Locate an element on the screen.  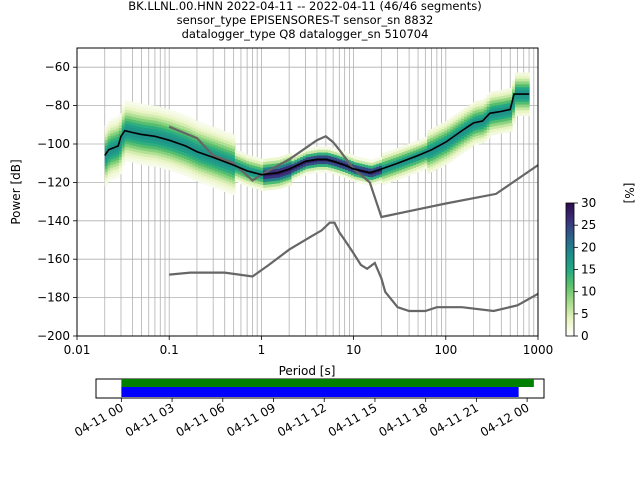
y-axis-ticks: −60−80−100−120−140−160−180−200 is located at coordinates (57, 201).